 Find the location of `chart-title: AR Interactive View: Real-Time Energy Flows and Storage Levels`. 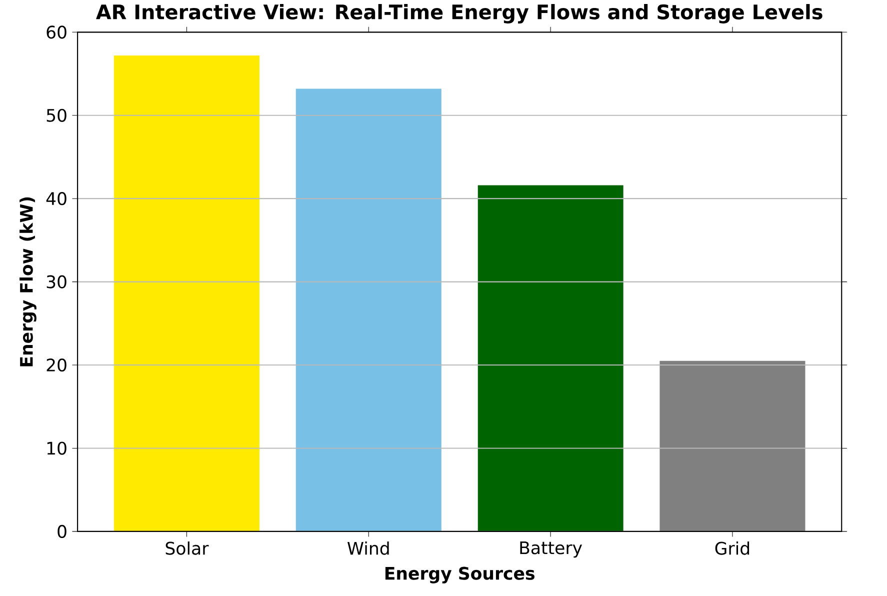

chart-title: AR Interactive View: Real-Time Energy Flows and Storage Levels is located at coordinates (459, 14).